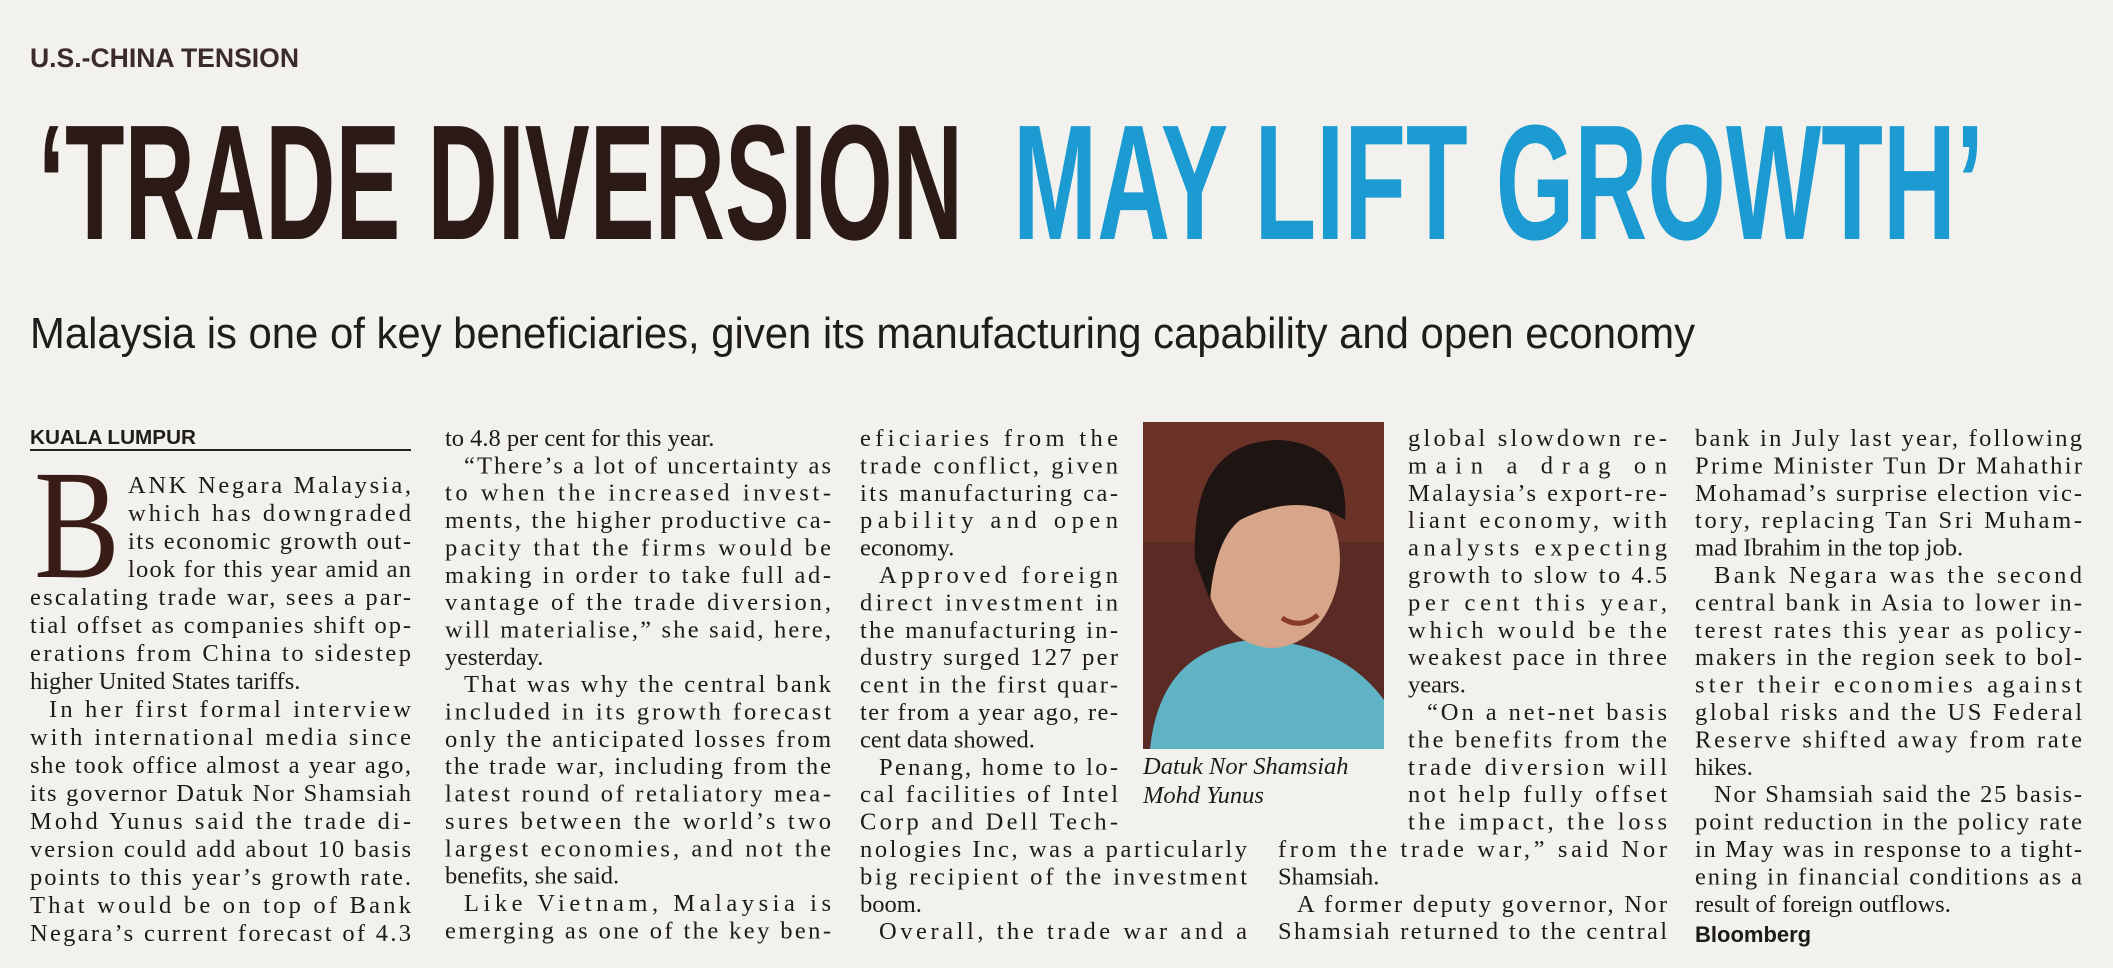  I want to click on body-line: Prime Minister Tun Dr Mahathir, so click(1888, 465).